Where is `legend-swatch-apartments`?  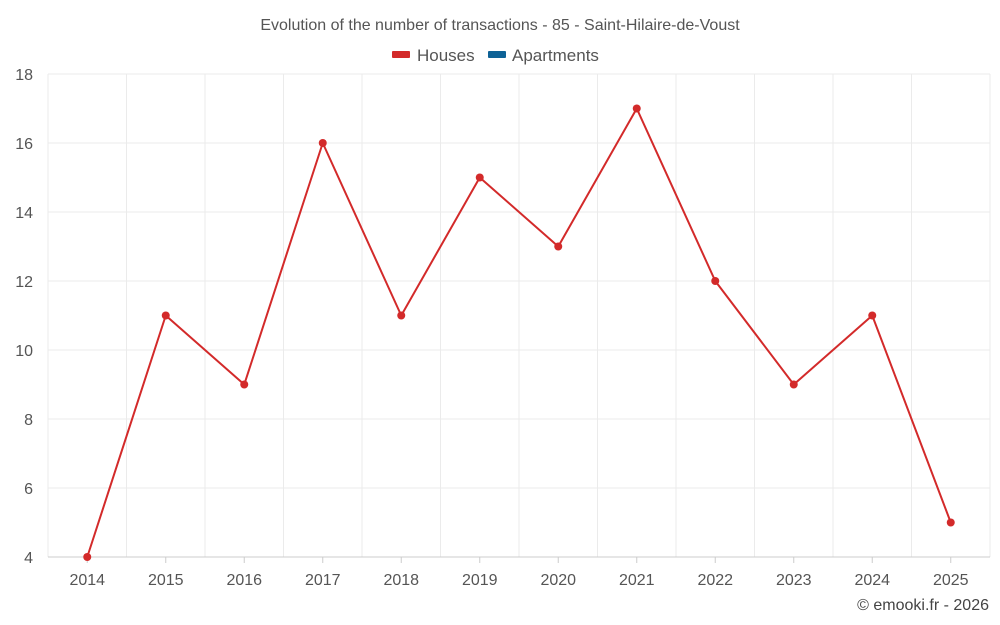
legend-swatch-apartments is located at coordinates (497, 54).